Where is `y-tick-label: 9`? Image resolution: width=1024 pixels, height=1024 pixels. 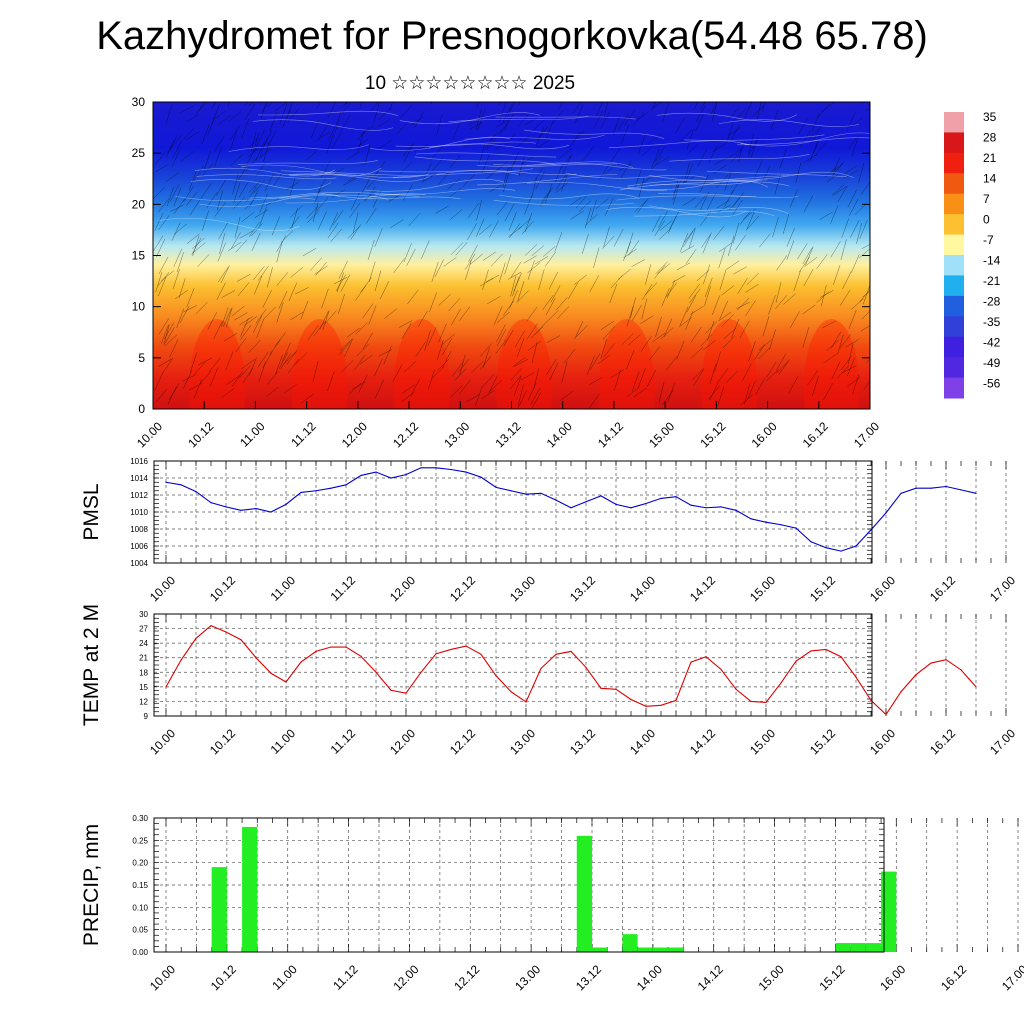
y-tick-label: 9 is located at coordinates (146, 716).